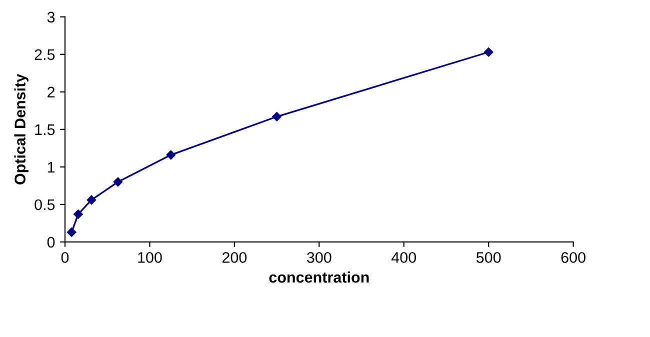 The width and height of the screenshot is (650, 337). Describe the element at coordinates (51, 17) in the screenshot. I see `y-tick-label: 3` at that location.